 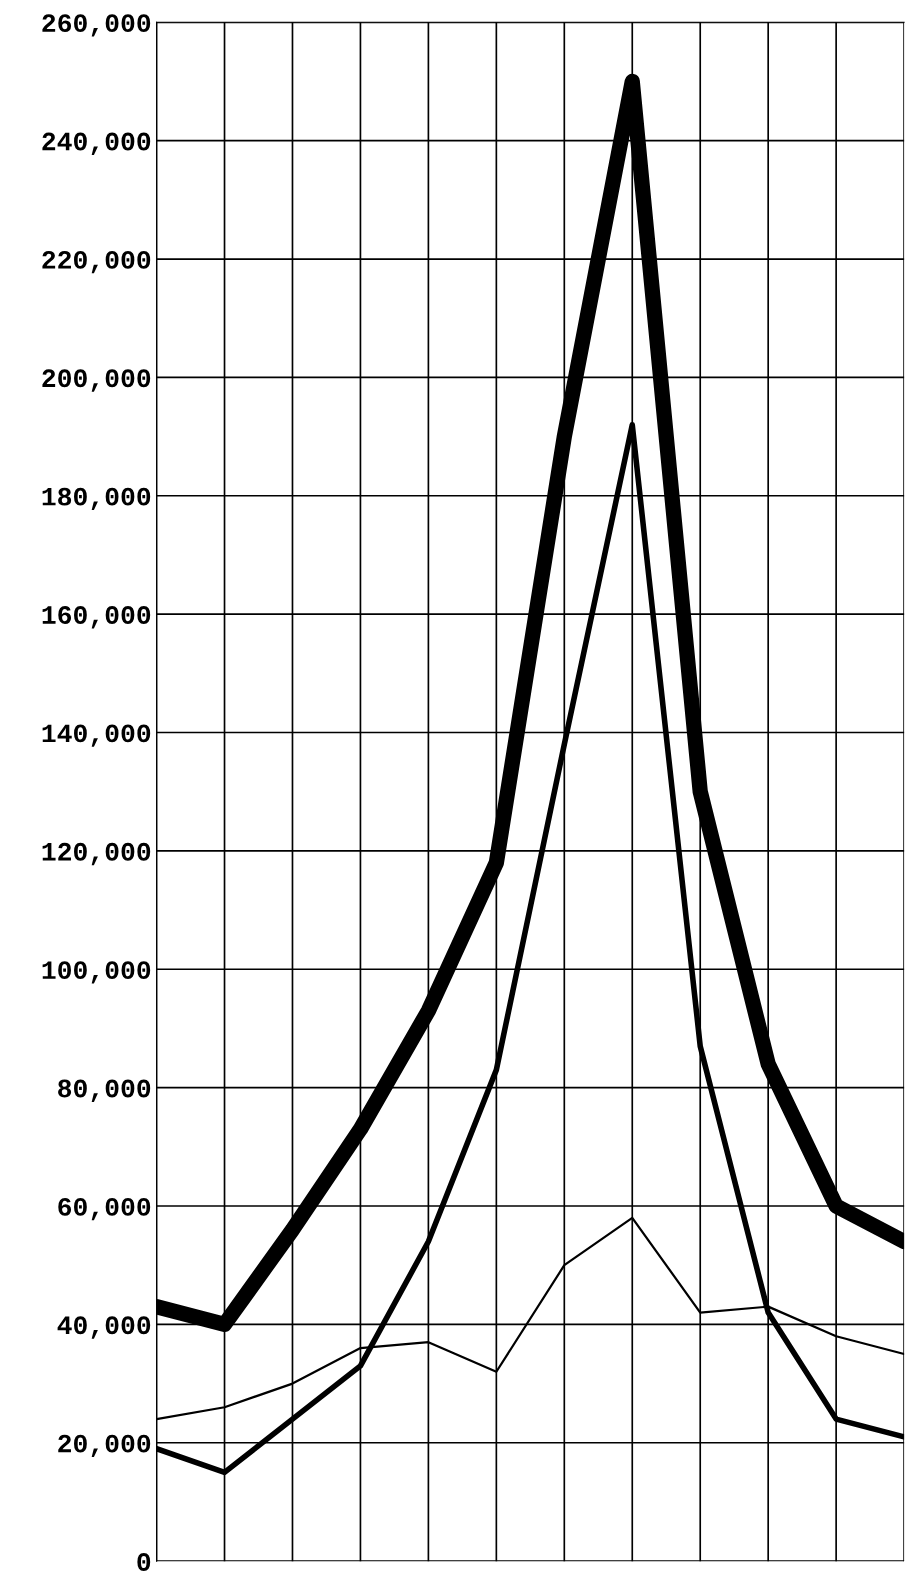 I want to click on y-tick-label: 160,000, so click(x=96, y=617).